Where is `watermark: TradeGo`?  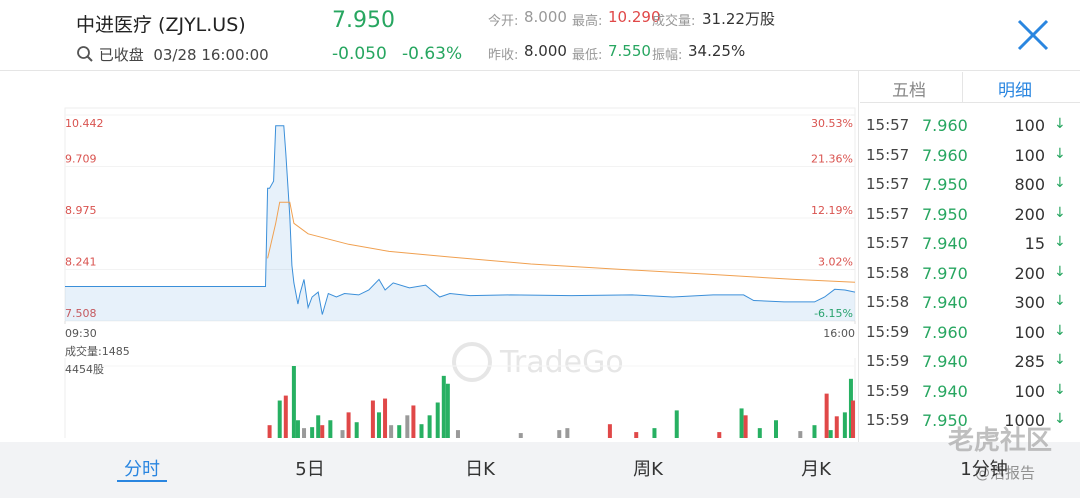 watermark: TradeGo is located at coordinates (561, 362).